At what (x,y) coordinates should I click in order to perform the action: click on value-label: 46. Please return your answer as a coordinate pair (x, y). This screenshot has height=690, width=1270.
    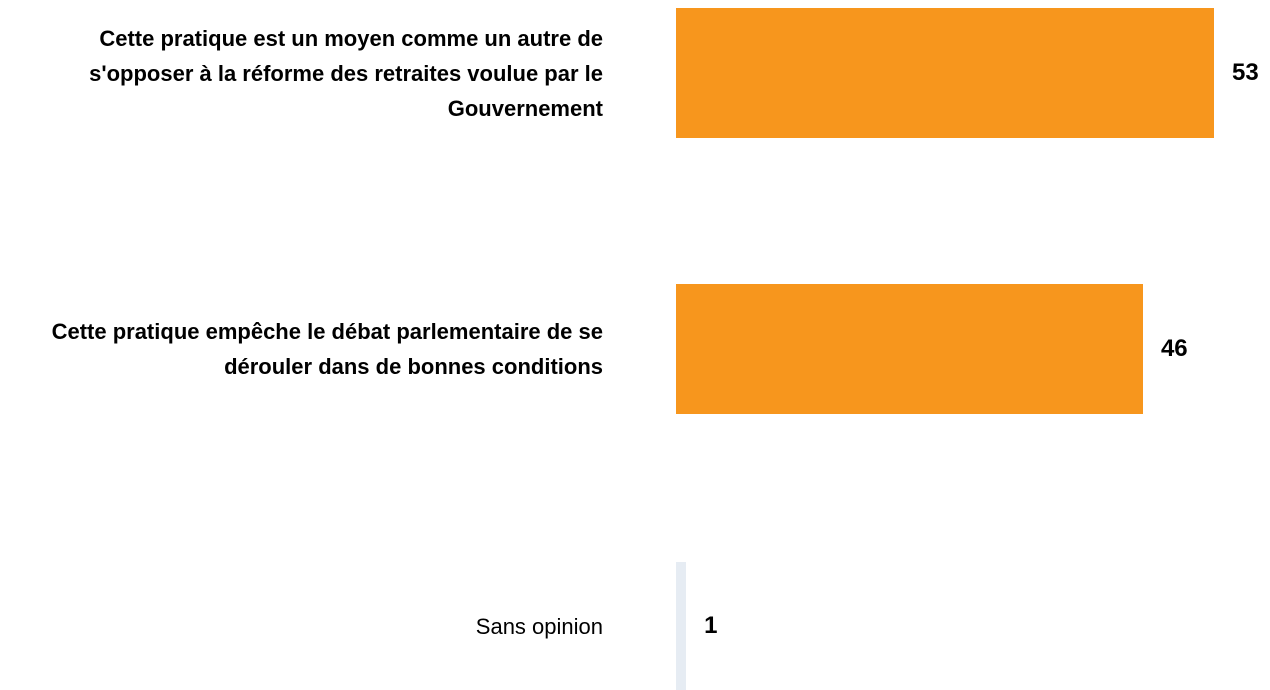
    Looking at the image, I should click on (1174, 348).